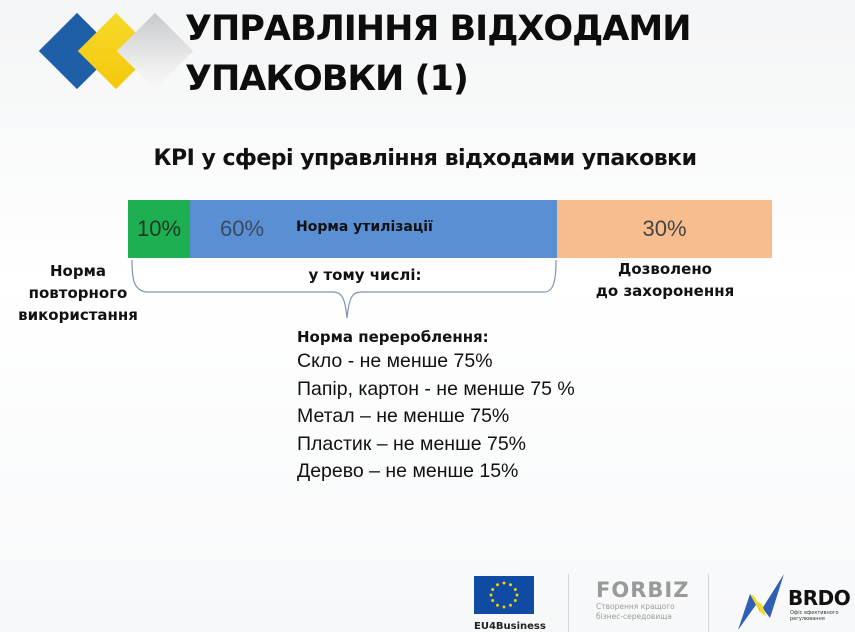 The width and height of the screenshot is (855, 632). I want to click on brdo-logo: BRDO Офіс ефективного регулювання, so click(793, 602).